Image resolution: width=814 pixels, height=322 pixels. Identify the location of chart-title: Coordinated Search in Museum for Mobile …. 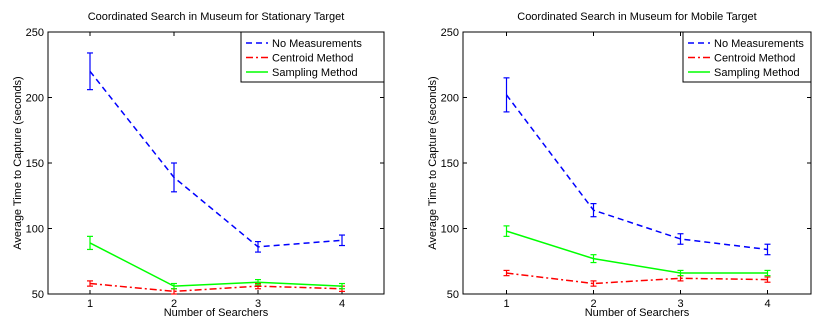
(636, 17).